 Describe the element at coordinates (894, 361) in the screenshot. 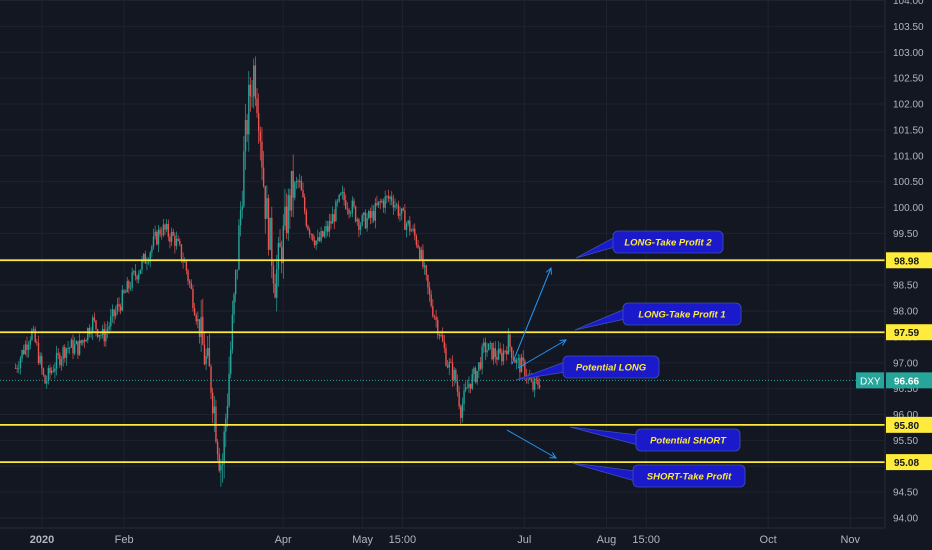

I see `price-axis-labels: 98.98 97.59 95.80 95.08 DXY 96.66` at that location.